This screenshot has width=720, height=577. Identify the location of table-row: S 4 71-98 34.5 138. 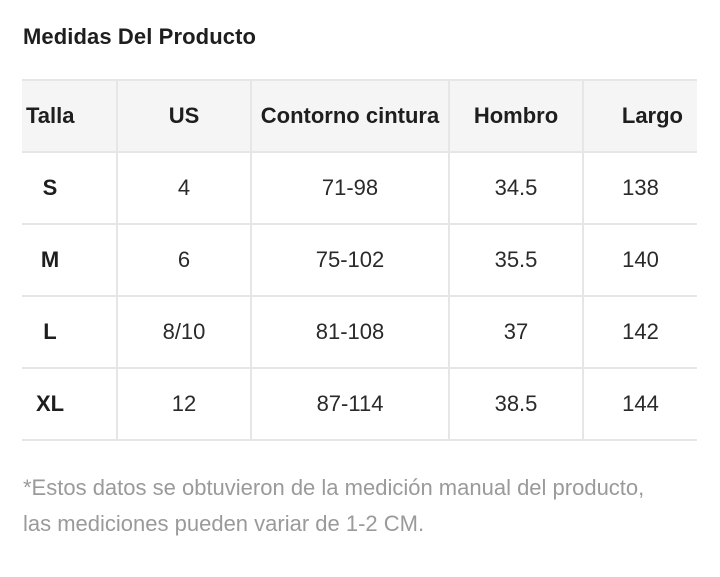
(359, 188).